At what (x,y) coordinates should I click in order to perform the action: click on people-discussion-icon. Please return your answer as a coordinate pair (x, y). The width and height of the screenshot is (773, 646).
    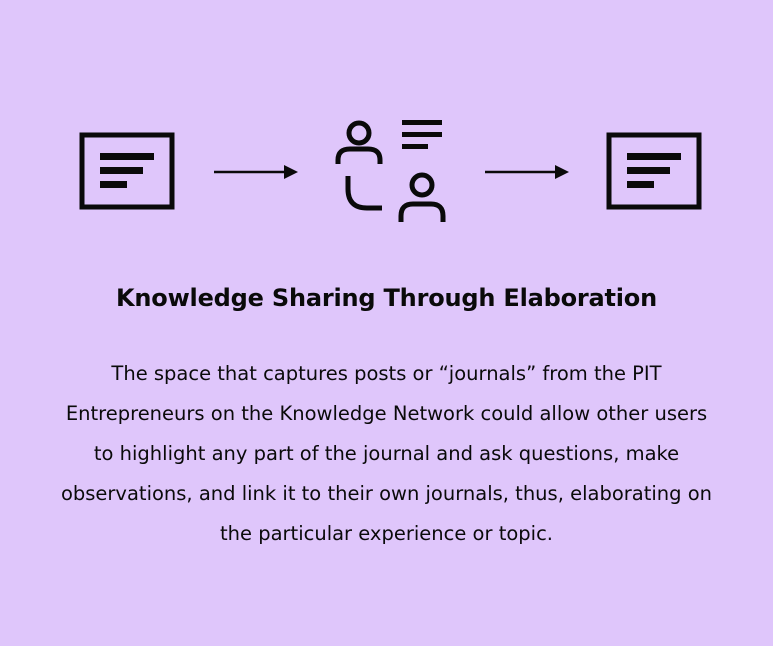
    Looking at the image, I should click on (390, 171).